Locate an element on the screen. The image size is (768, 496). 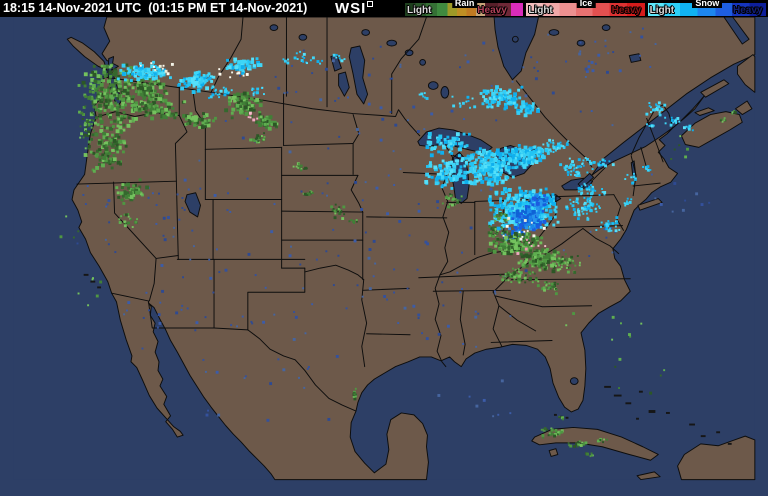
cuba is located at coordinates (595, 443).